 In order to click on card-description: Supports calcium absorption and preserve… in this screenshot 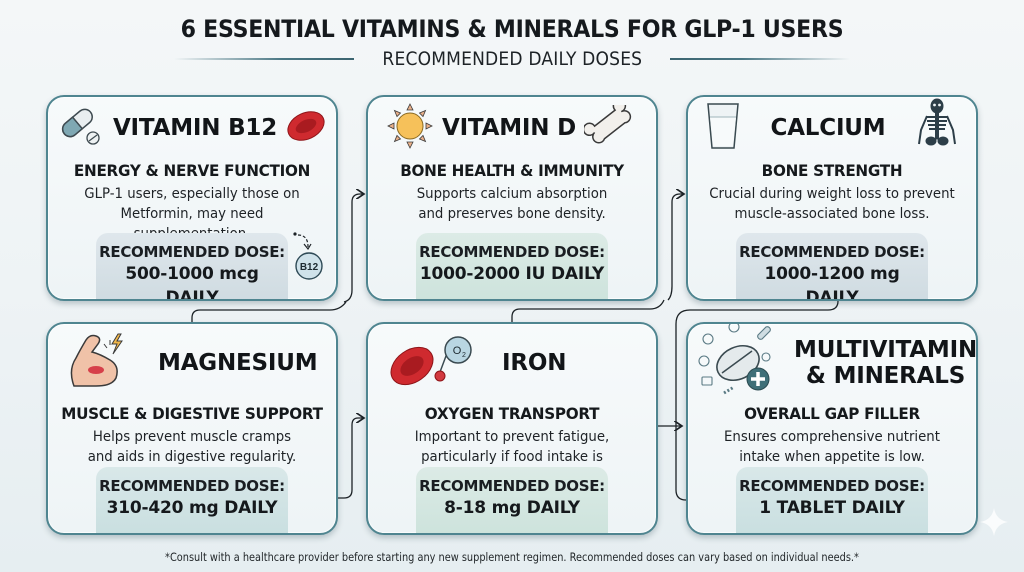, I will do `click(512, 204)`.